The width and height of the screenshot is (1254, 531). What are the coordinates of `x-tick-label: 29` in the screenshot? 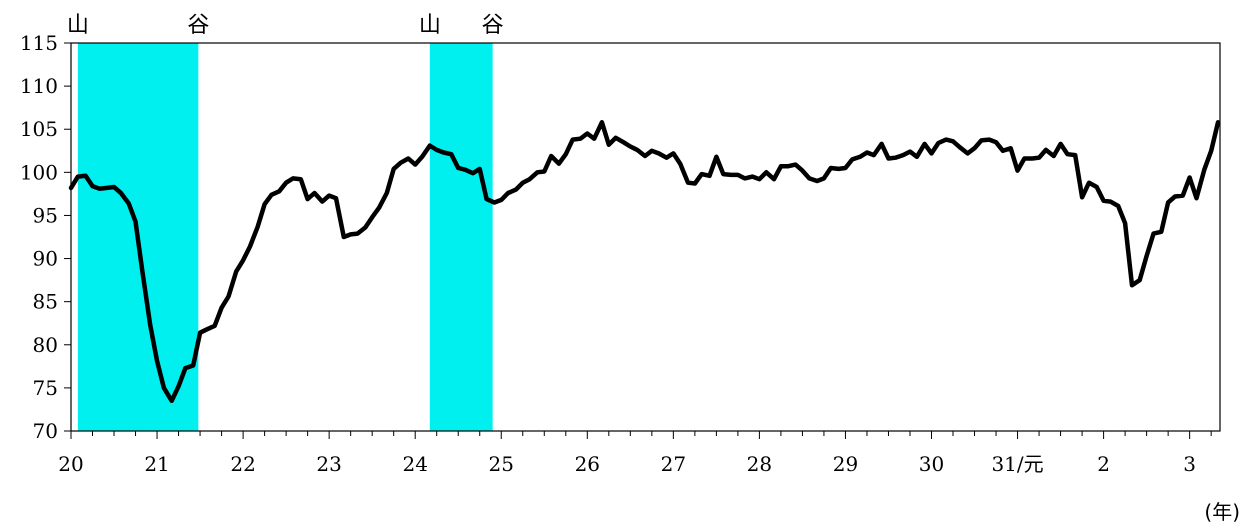 It's located at (845, 464).